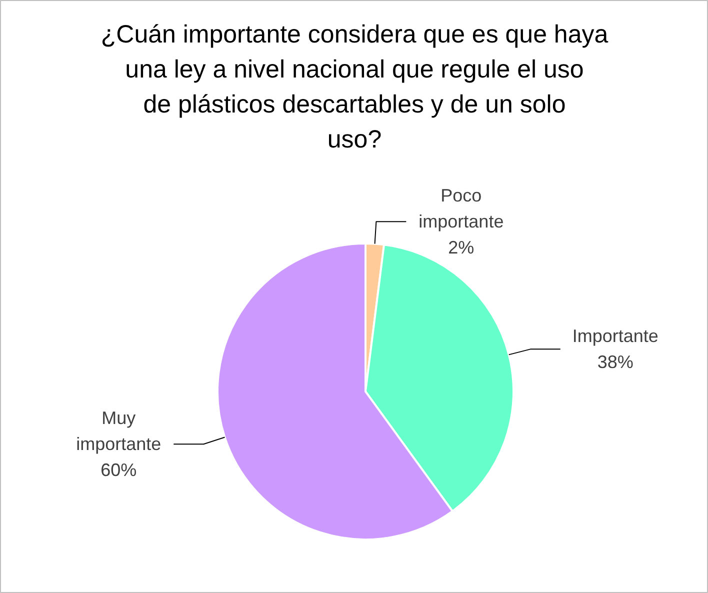 The width and height of the screenshot is (708, 593). Describe the element at coordinates (118, 470) in the screenshot. I see `data-label: 60%` at that location.